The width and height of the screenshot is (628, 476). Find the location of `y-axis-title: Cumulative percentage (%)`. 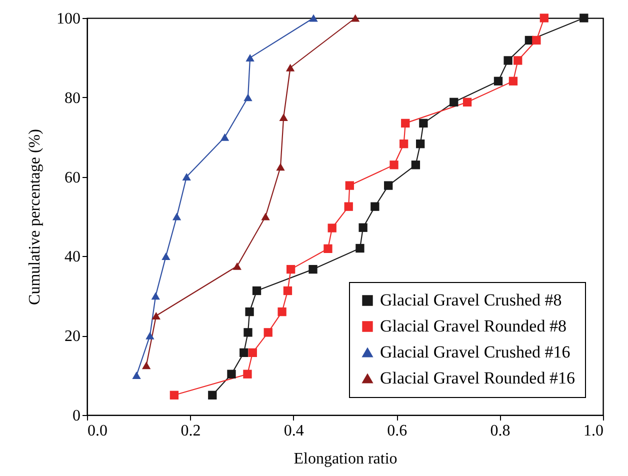

y-axis-title: Cumulative percentage (%) is located at coordinates (35, 217).